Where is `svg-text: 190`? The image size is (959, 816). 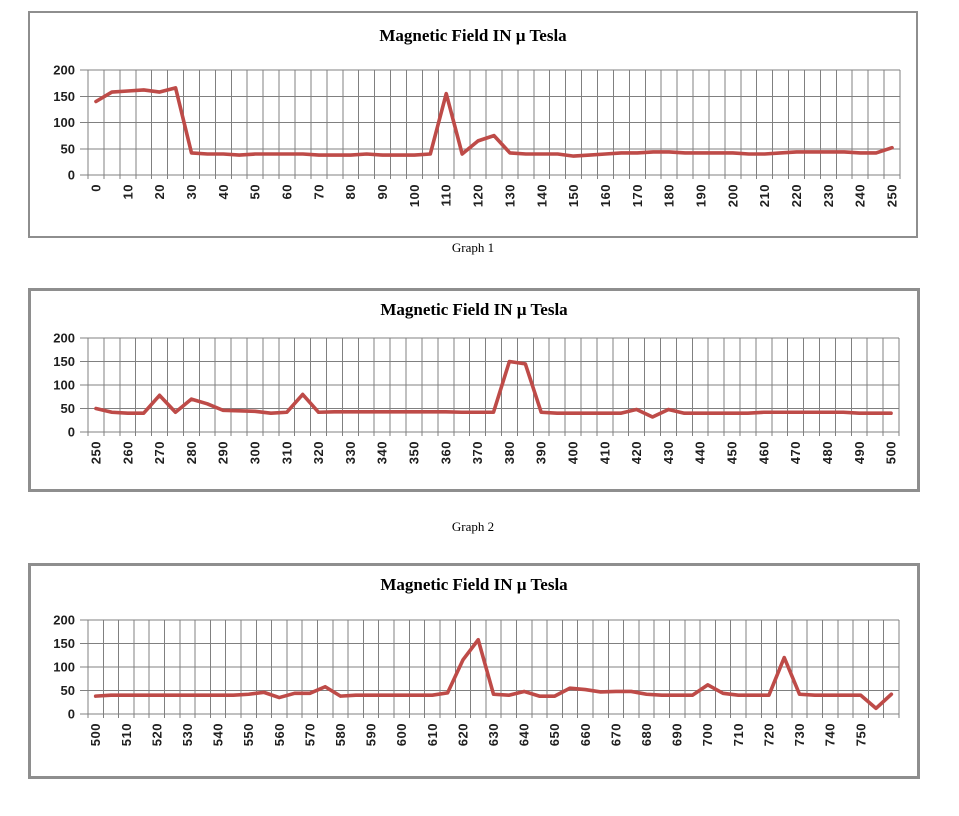 svg-text: 190 is located at coordinates (700, 195).